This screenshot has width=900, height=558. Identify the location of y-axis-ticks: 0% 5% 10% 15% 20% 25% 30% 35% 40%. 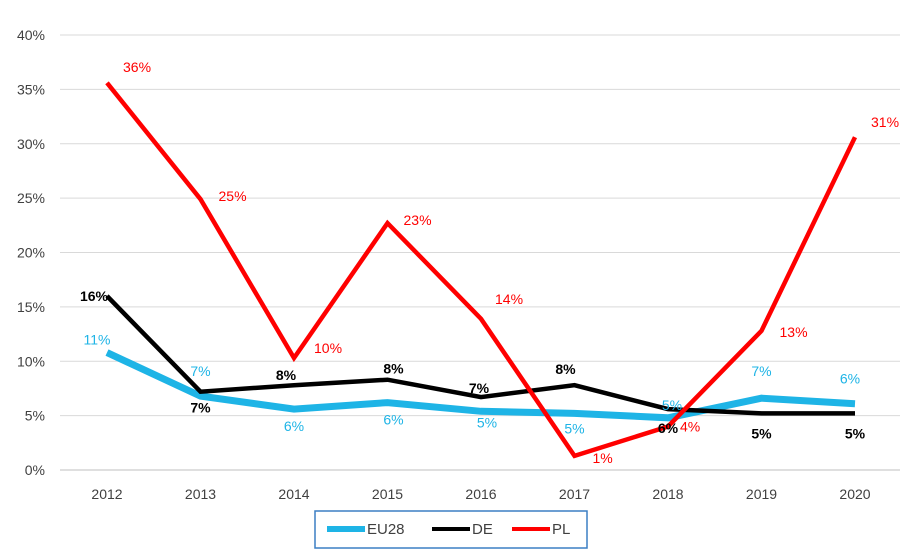
(31, 252).